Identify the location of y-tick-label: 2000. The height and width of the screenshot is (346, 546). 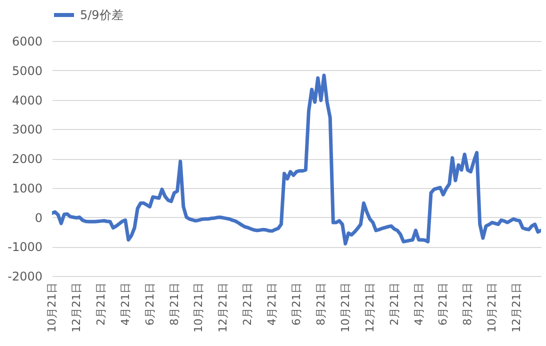
(27, 159).